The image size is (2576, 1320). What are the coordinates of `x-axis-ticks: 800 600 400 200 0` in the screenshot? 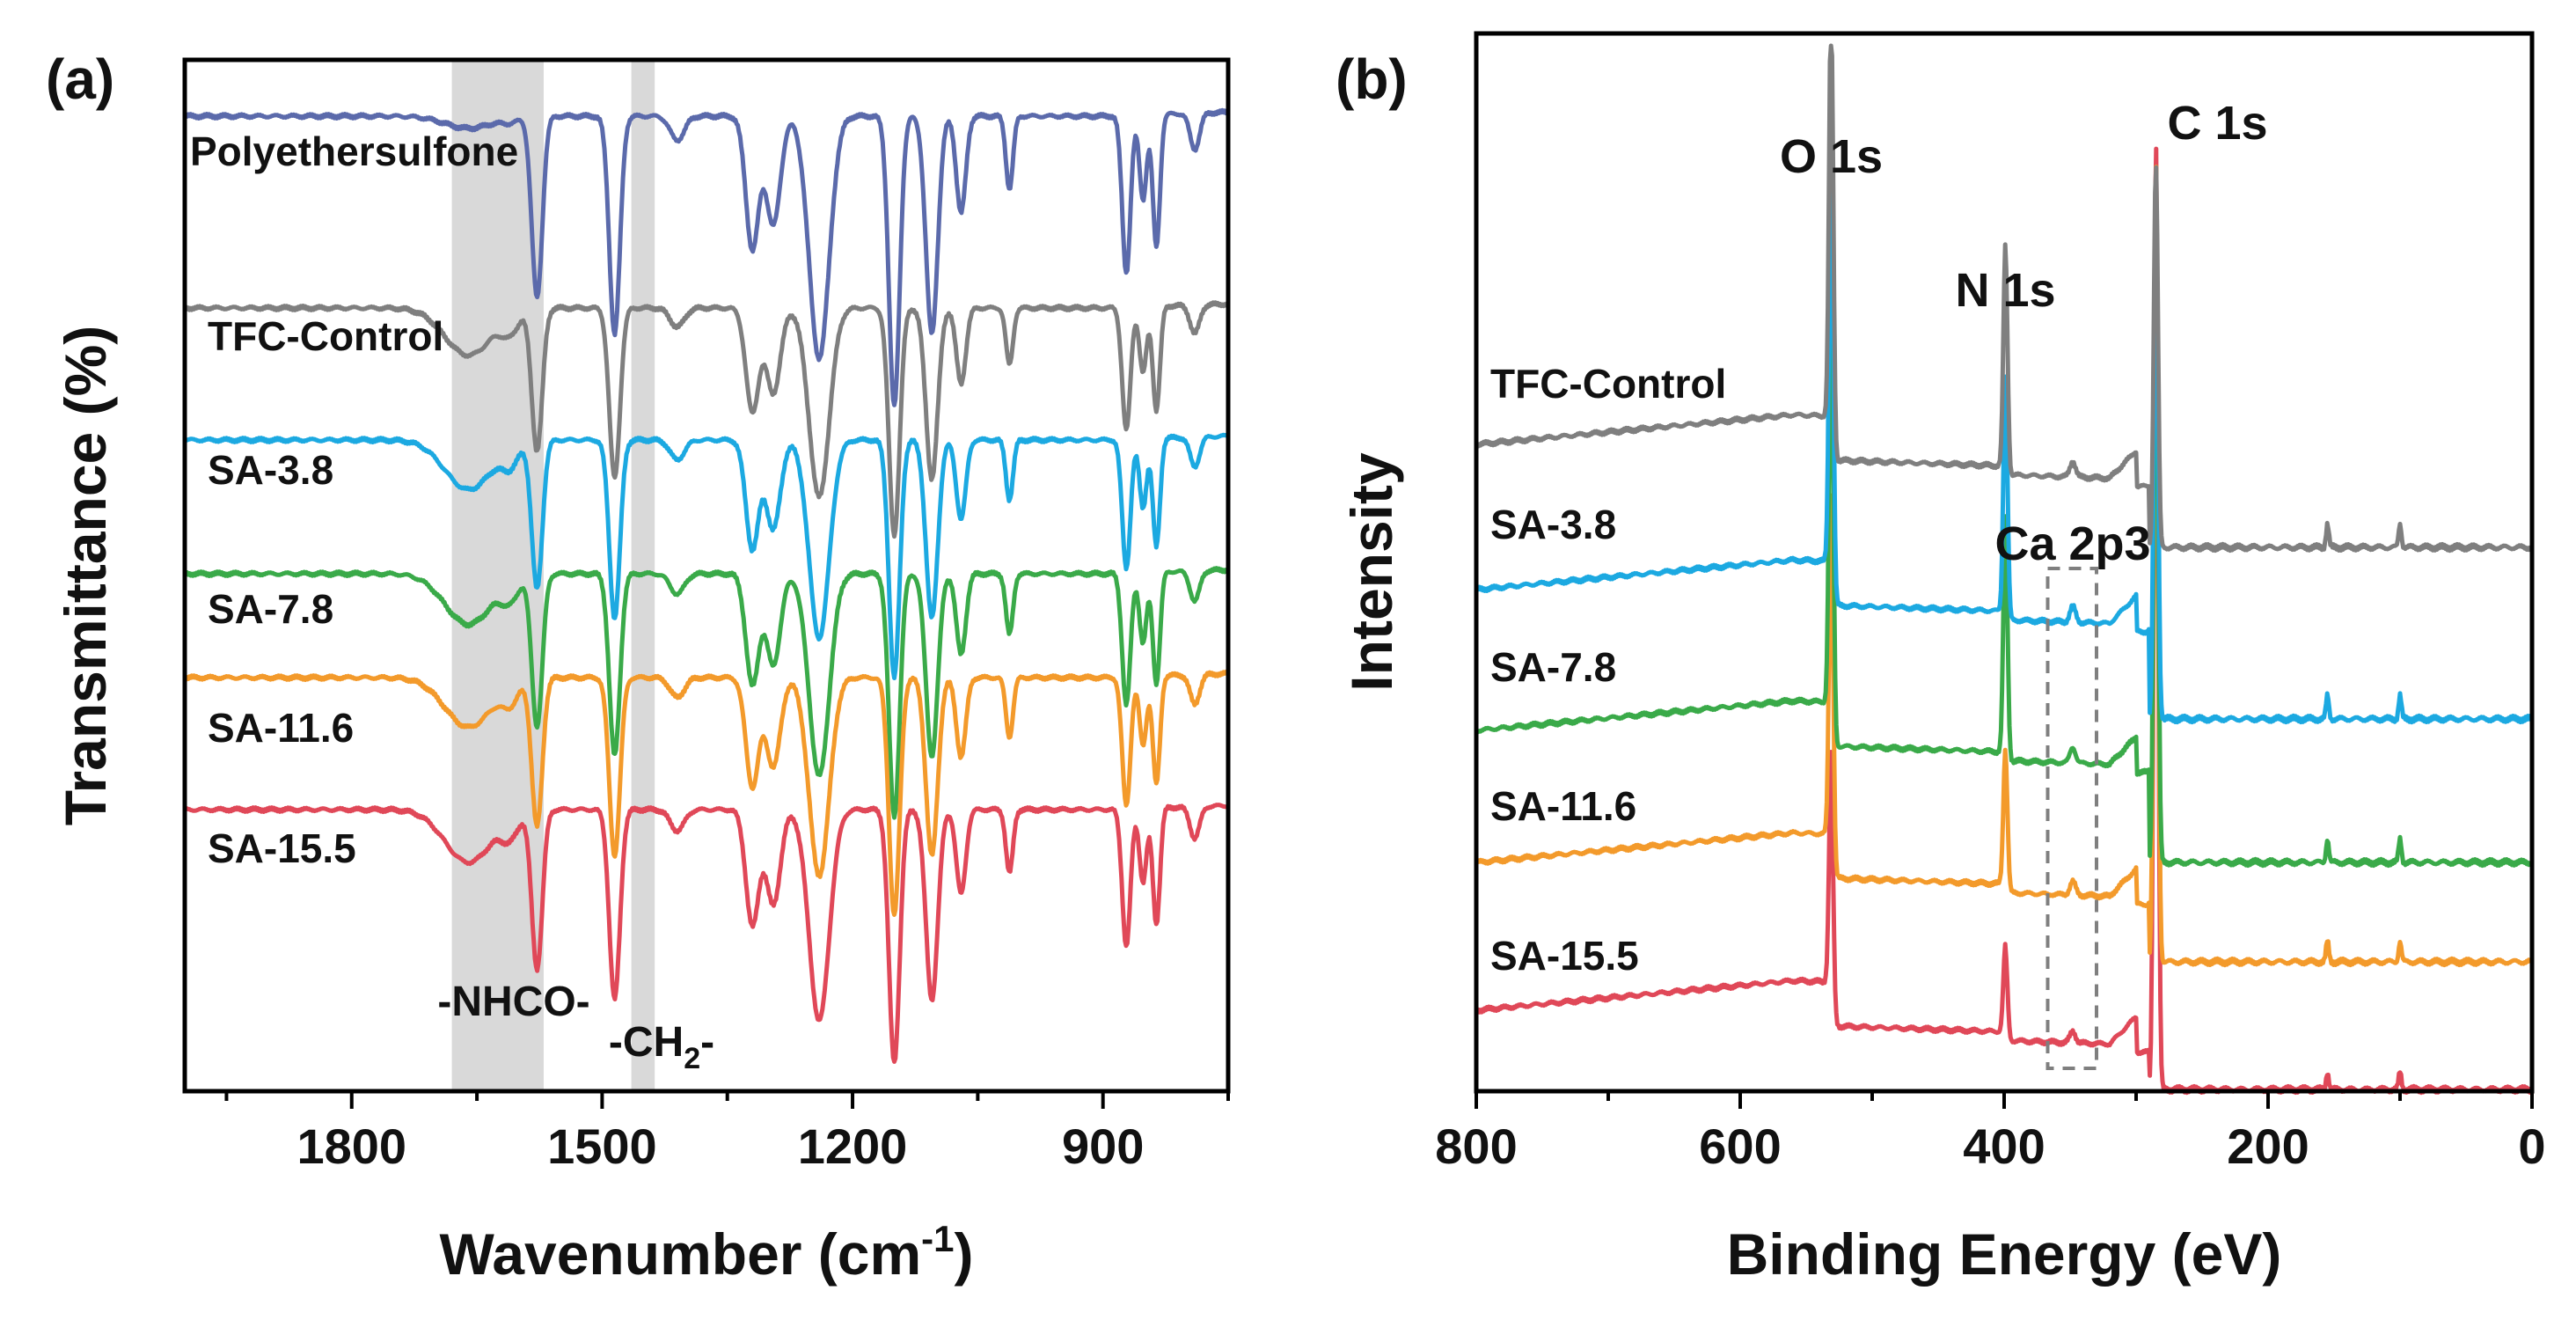 It's located at (1991, 1132).